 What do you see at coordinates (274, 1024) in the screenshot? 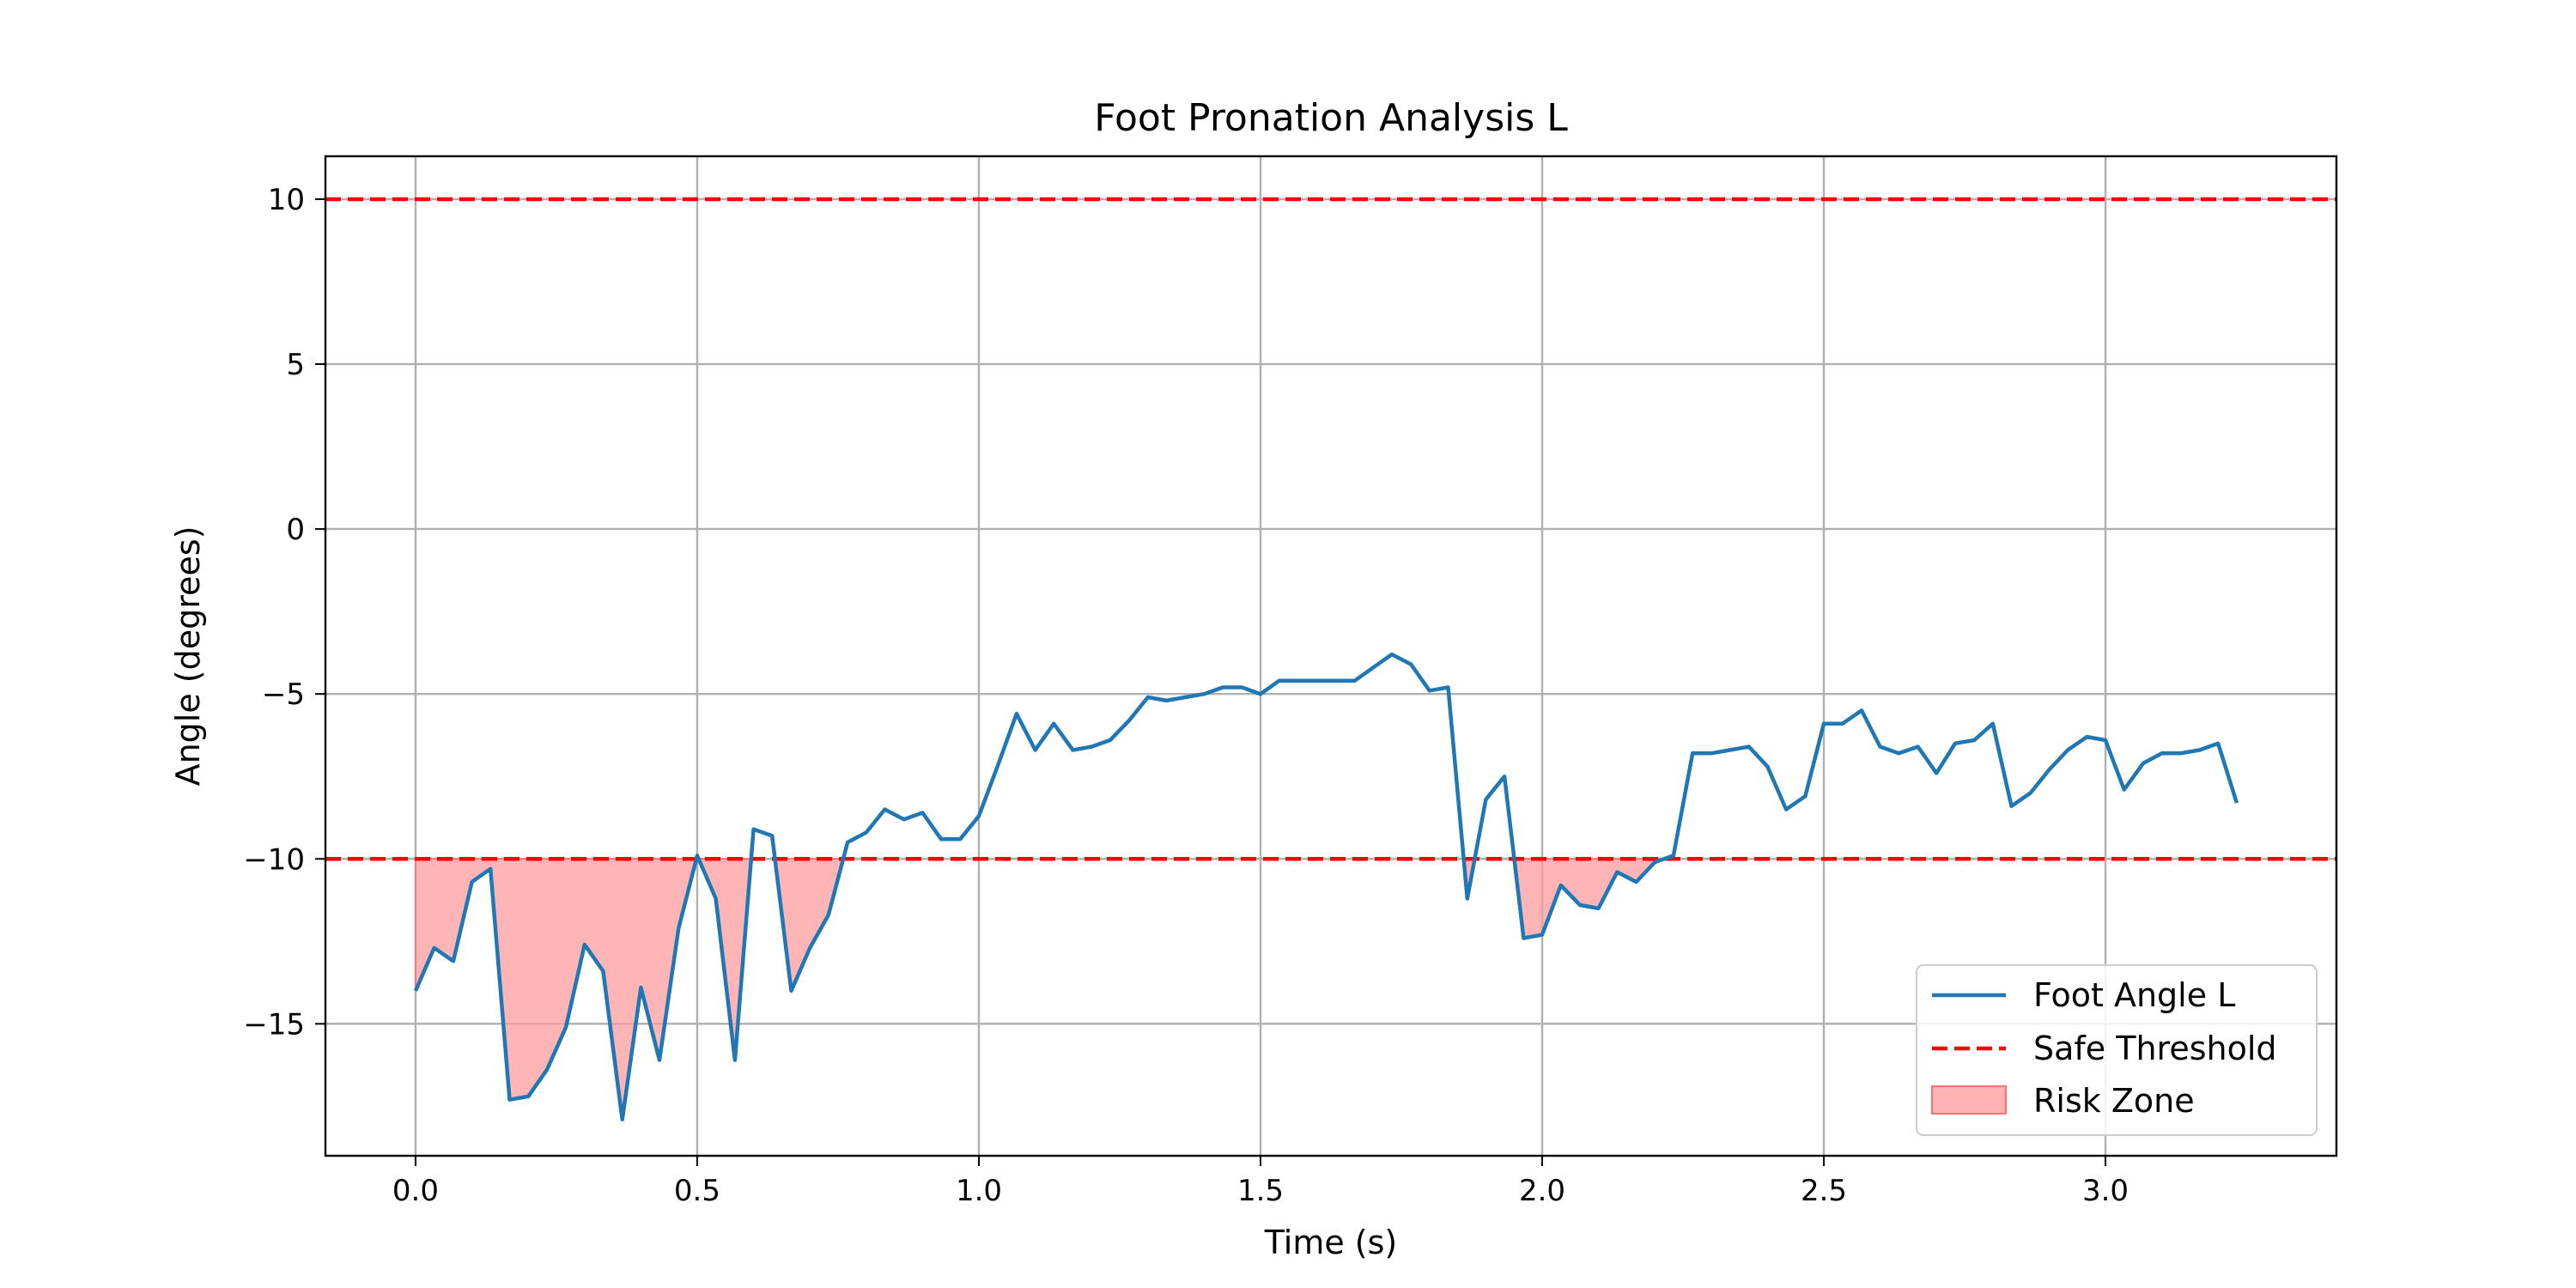
I see `y-tick-label: −15` at bounding box center [274, 1024].